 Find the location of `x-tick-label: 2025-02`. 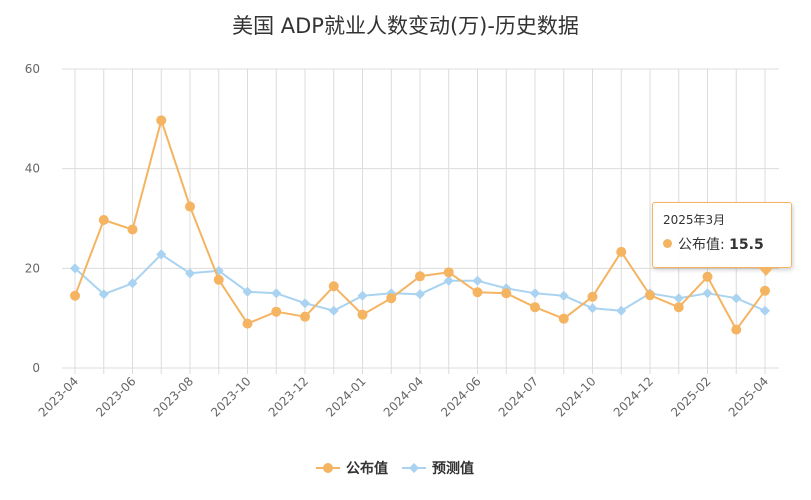

x-tick-label: 2025-02 is located at coordinates (690, 396).